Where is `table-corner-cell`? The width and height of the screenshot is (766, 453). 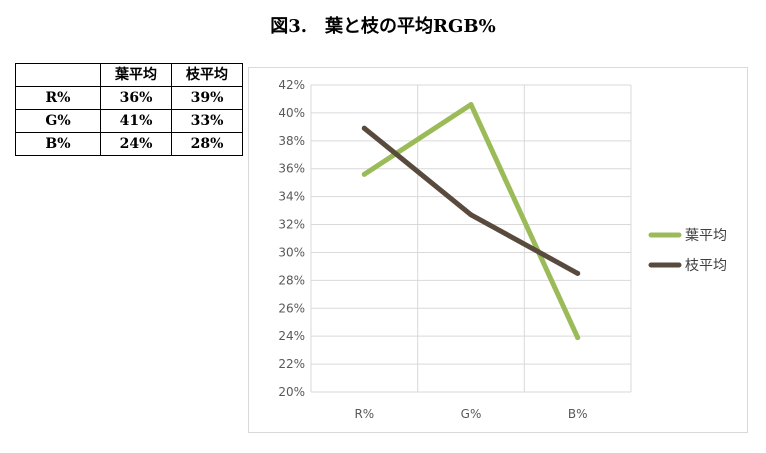
table-corner-cell is located at coordinates (58, 75).